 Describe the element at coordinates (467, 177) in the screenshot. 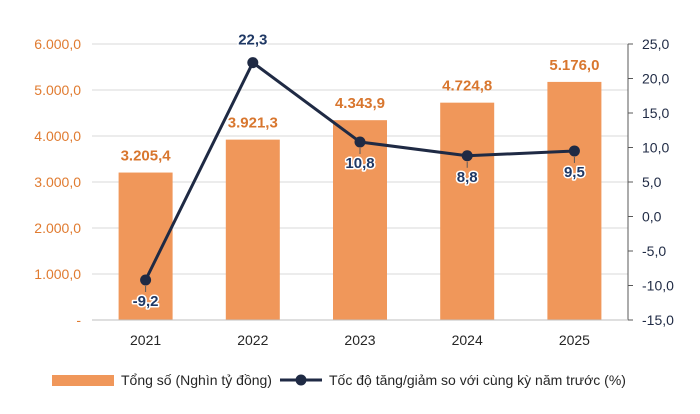

I see `line-data-label: 8,8` at that location.